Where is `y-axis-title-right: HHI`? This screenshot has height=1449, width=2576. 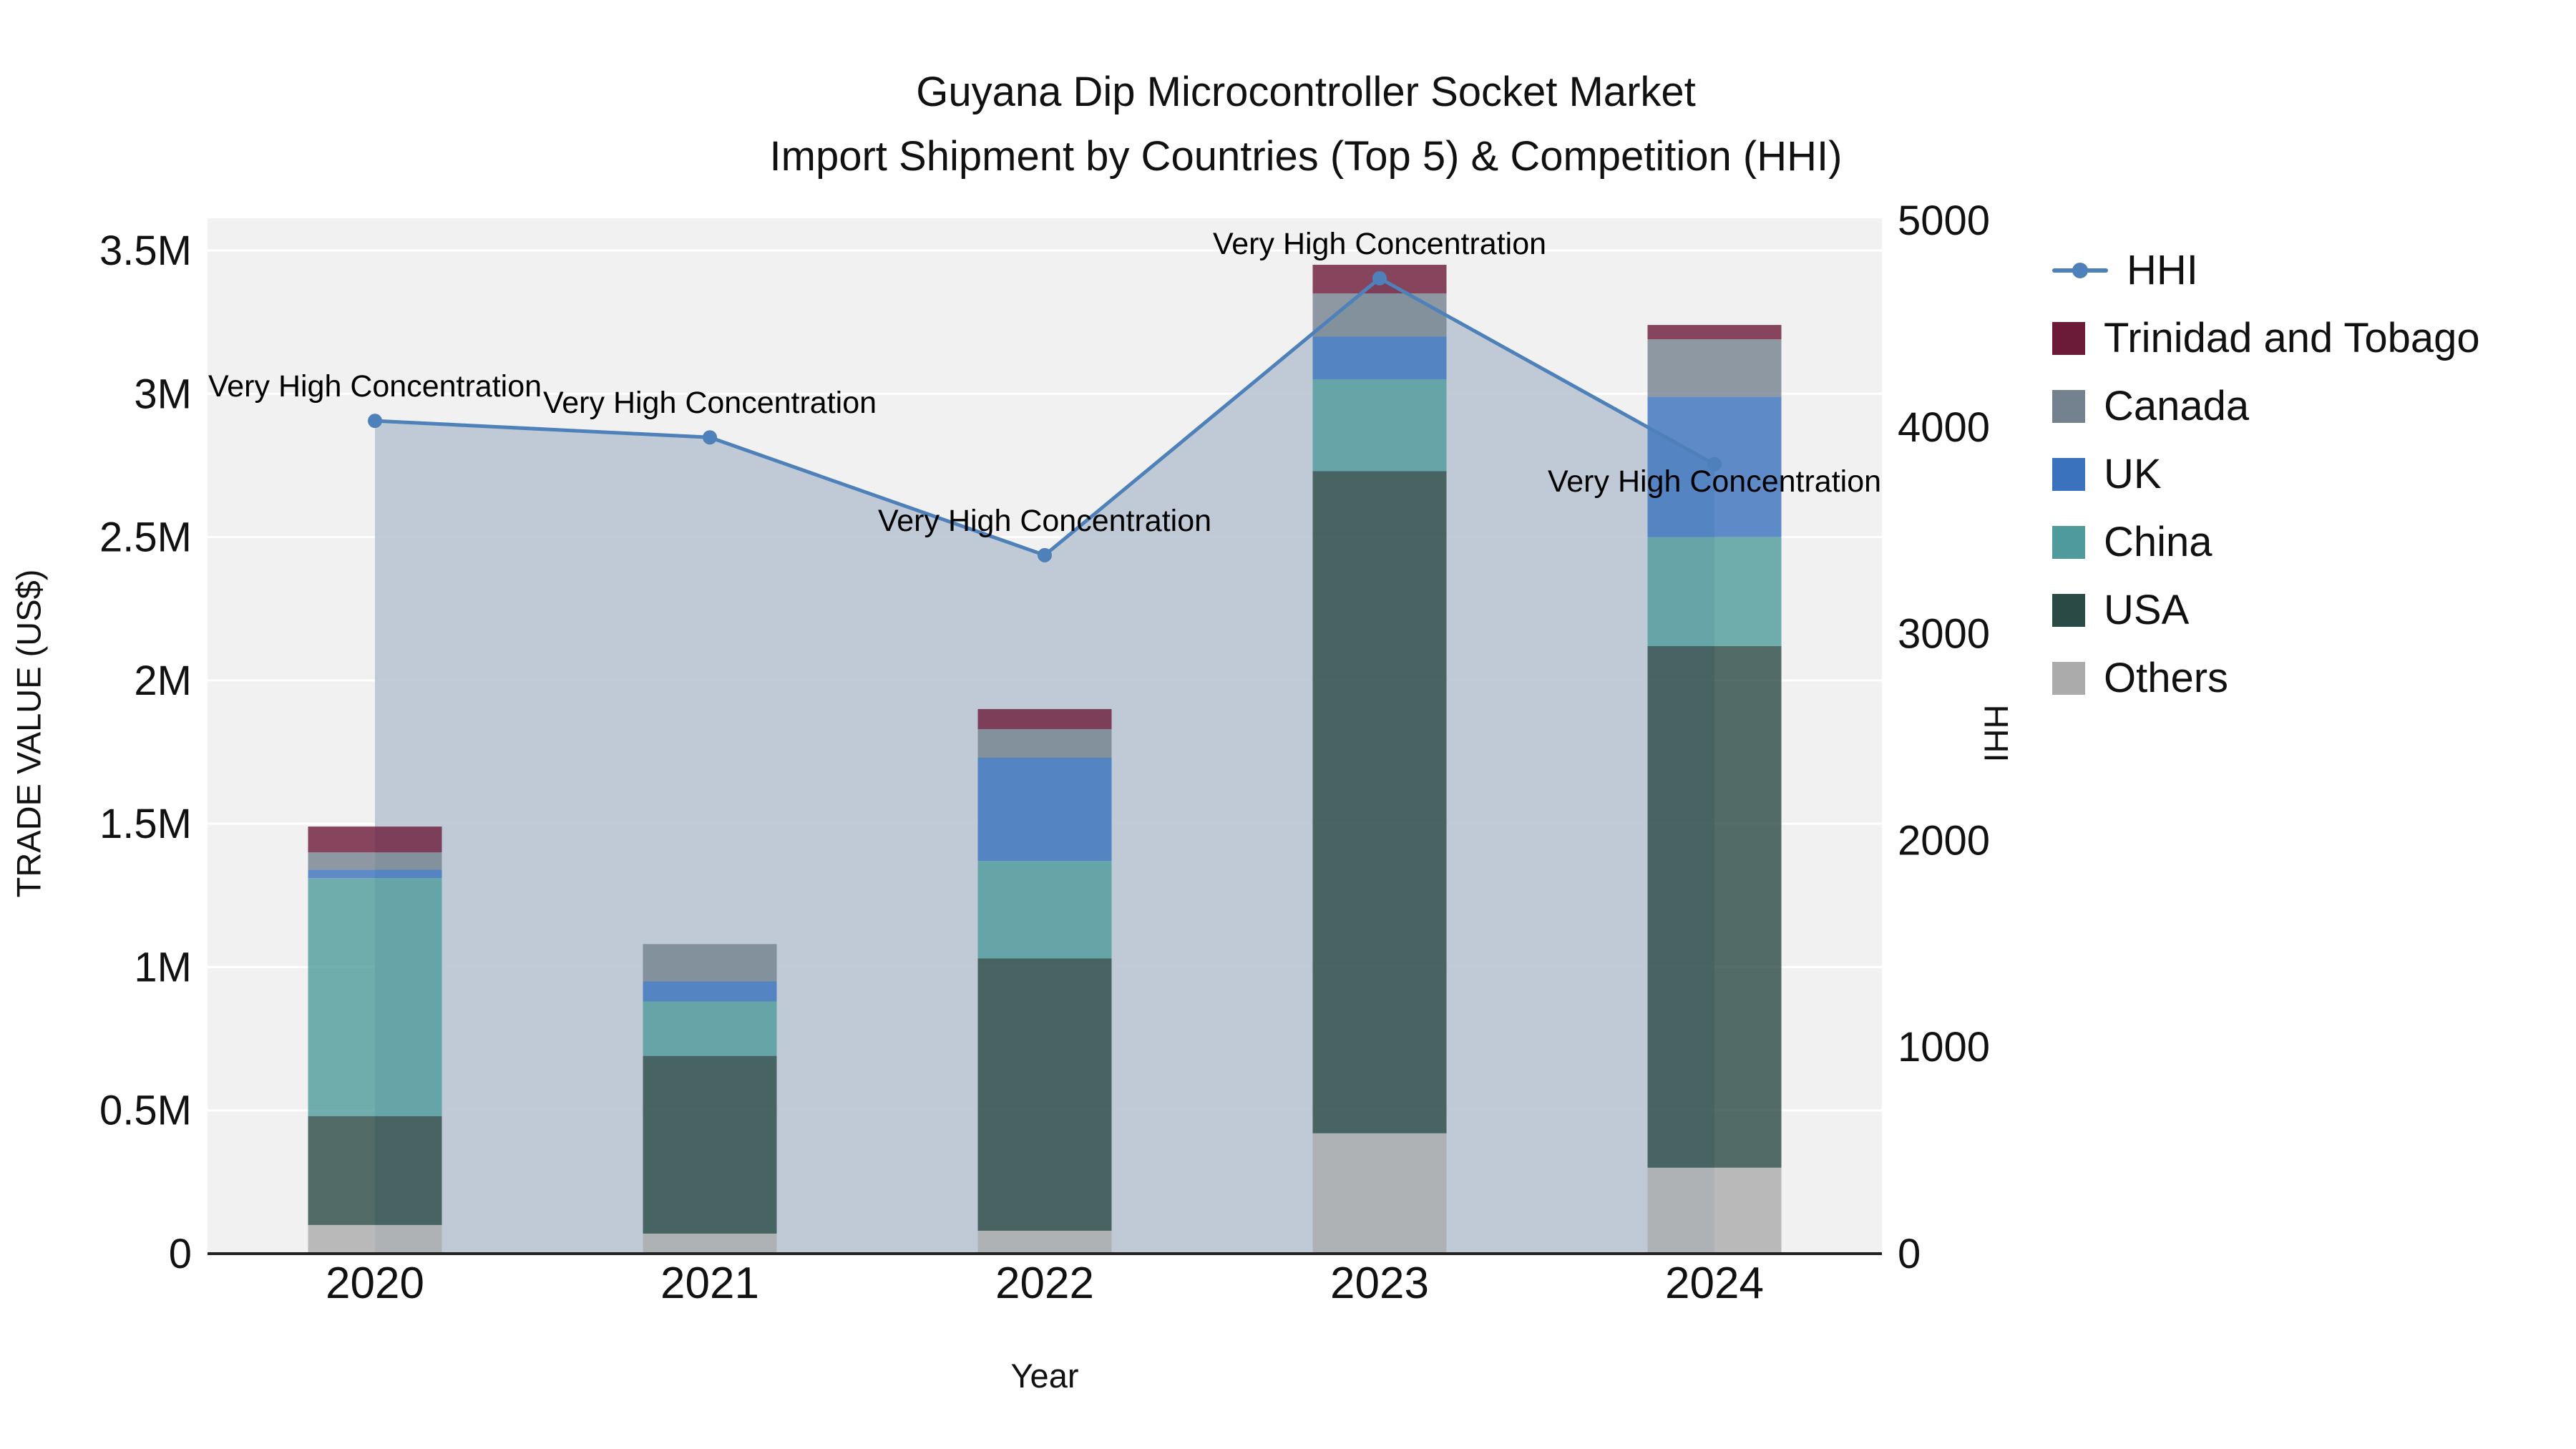 y-axis-title-right: HHI is located at coordinates (1996, 733).